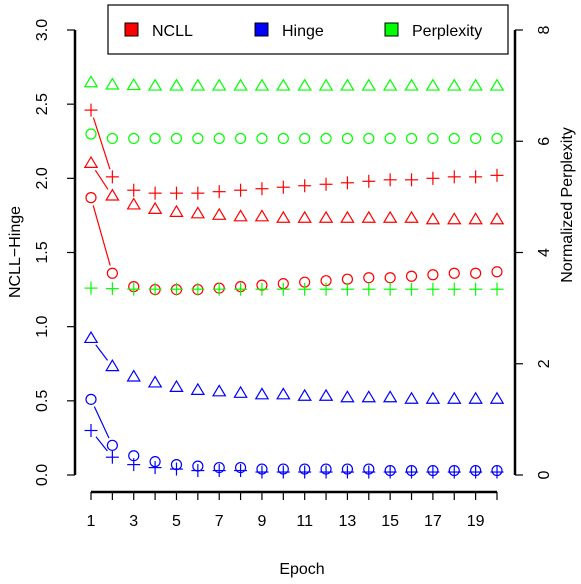 Image resolution: width=581 pixels, height=584 pixels. I want to click on series-ncll-plus, so click(294, 151).